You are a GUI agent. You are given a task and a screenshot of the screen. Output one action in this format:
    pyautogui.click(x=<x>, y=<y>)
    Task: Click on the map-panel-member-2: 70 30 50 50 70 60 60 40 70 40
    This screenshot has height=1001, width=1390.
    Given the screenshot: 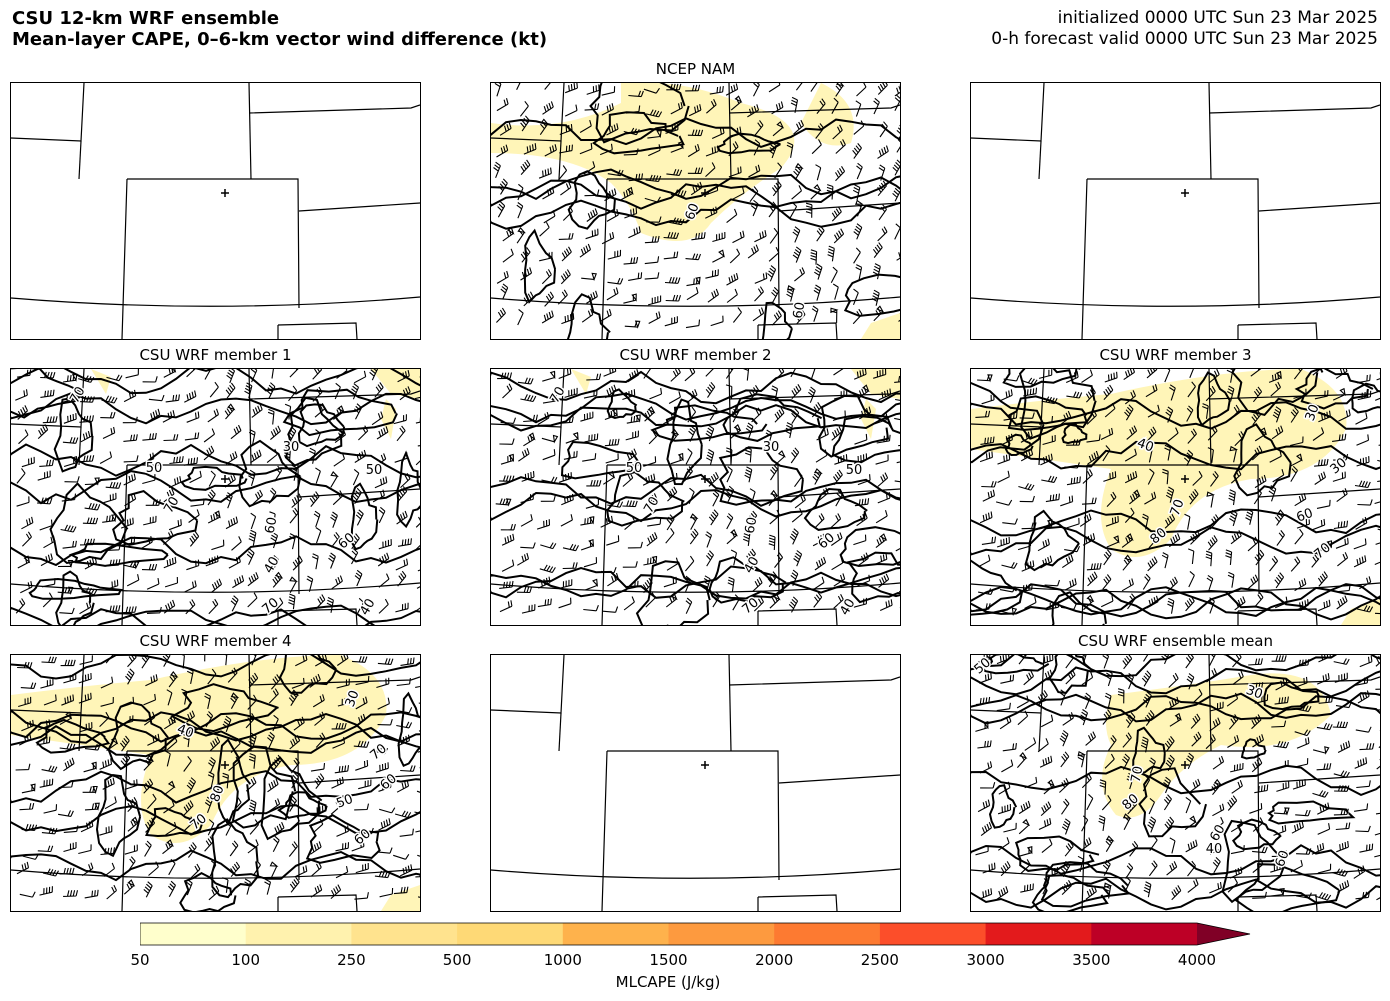 What is the action you would take?
    pyautogui.click(x=695, y=497)
    